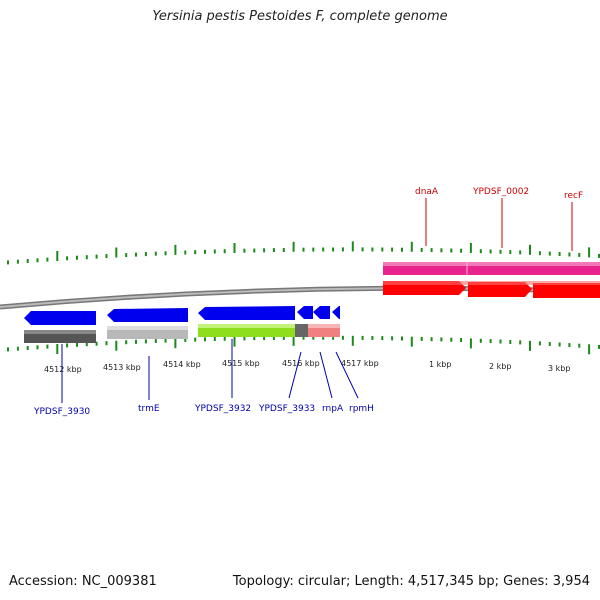 This screenshot has width=600, height=600. I want to click on upper-tick-track, so click(303, 253).